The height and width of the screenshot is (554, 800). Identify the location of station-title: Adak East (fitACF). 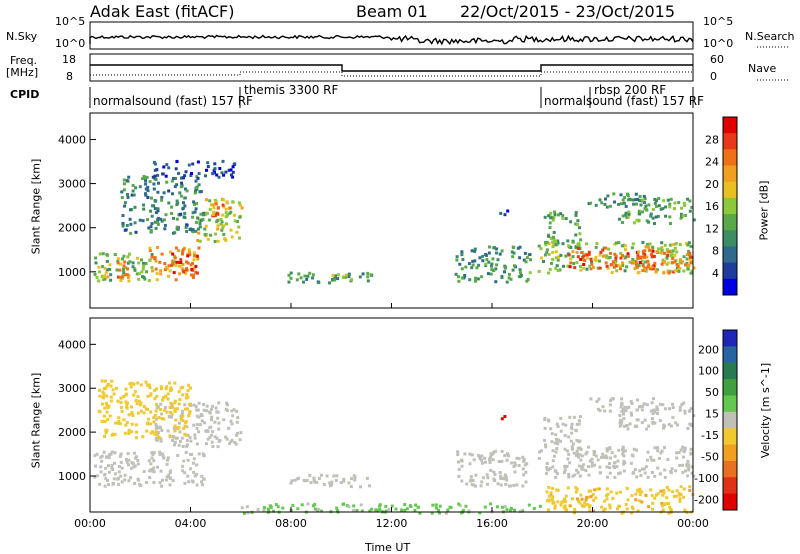
(162, 11).